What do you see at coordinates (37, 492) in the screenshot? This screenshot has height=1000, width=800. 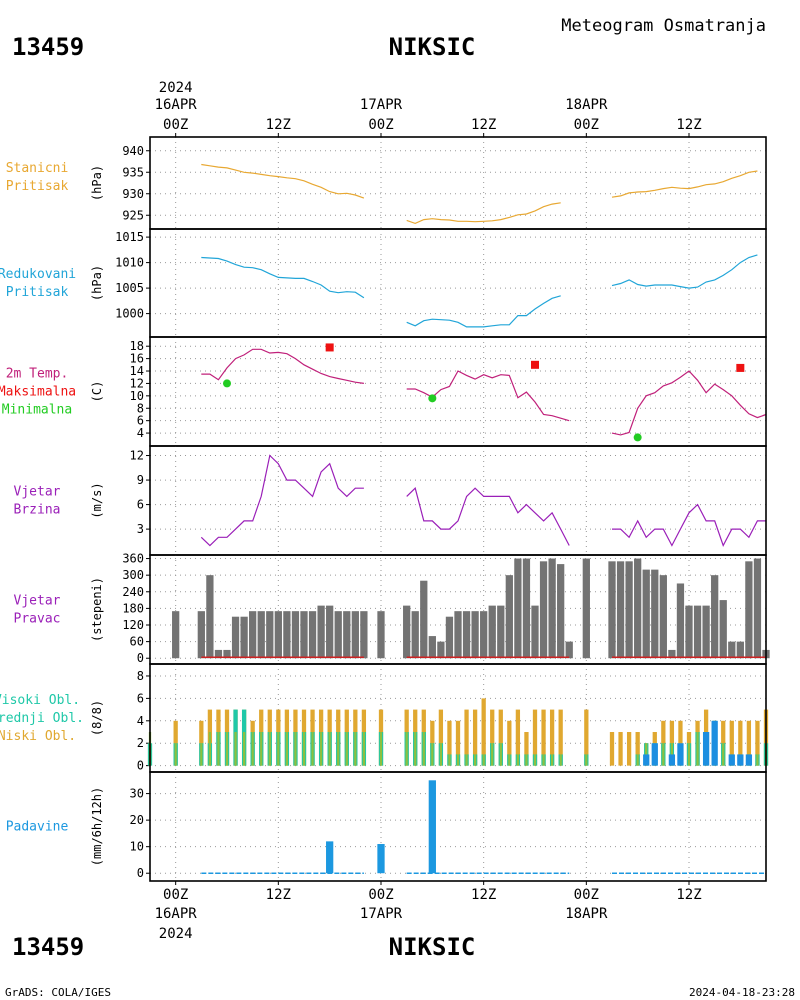 I see `panel-label: Vjetar` at bounding box center [37, 492].